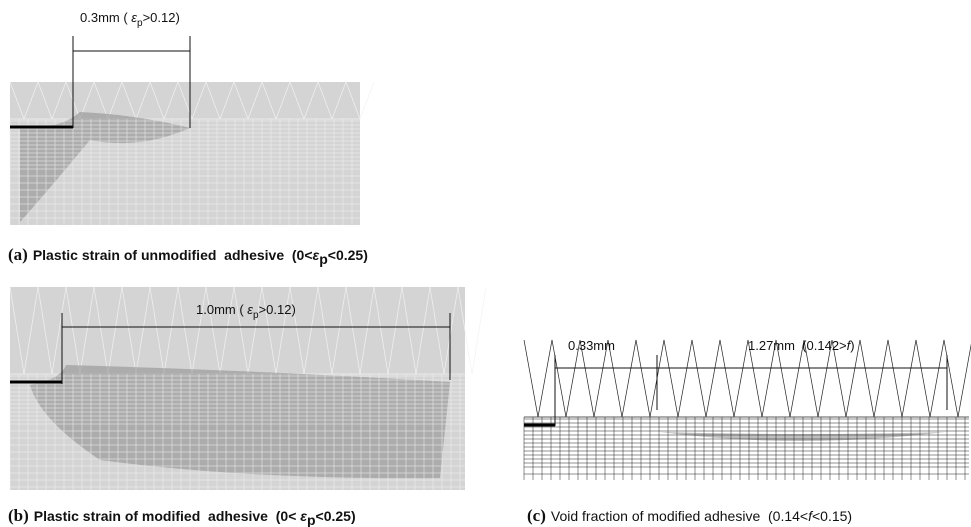  What do you see at coordinates (591, 345) in the screenshot?
I see `dimension-label: 0.33mm` at bounding box center [591, 345].